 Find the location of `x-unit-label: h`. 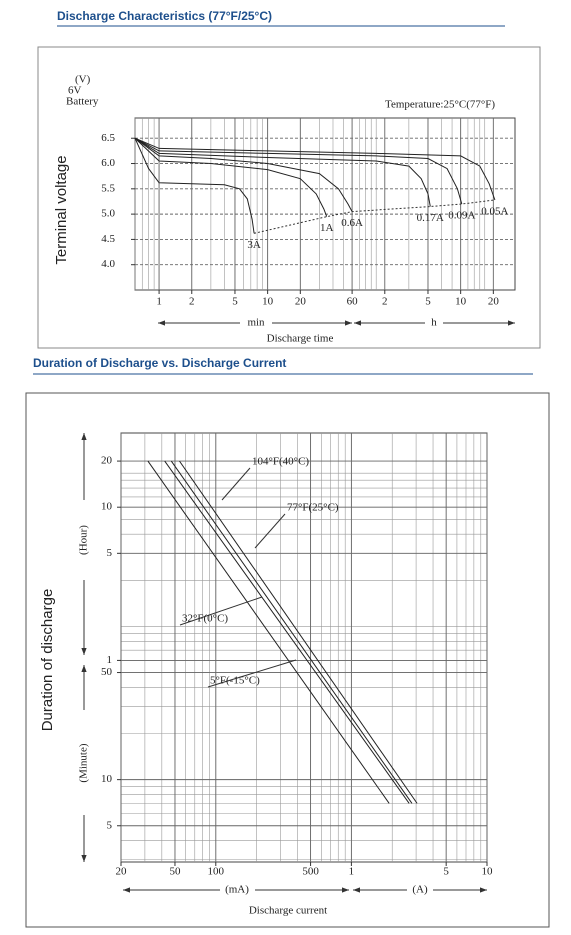

x-unit-label: h is located at coordinates (434, 323).